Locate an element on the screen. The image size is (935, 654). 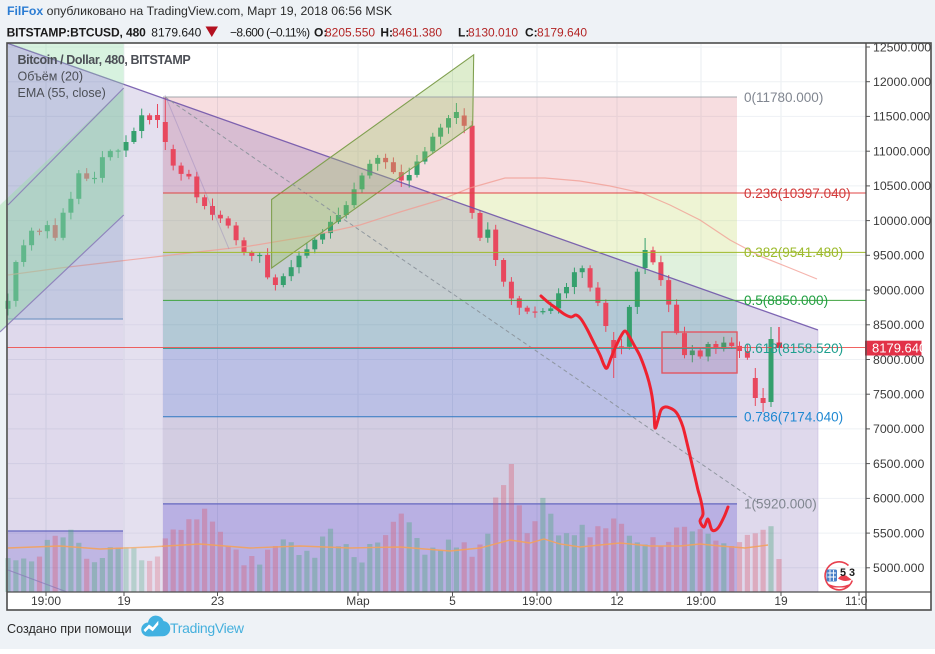
svg-text: 6500.000 is located at coordinates (898, 464).